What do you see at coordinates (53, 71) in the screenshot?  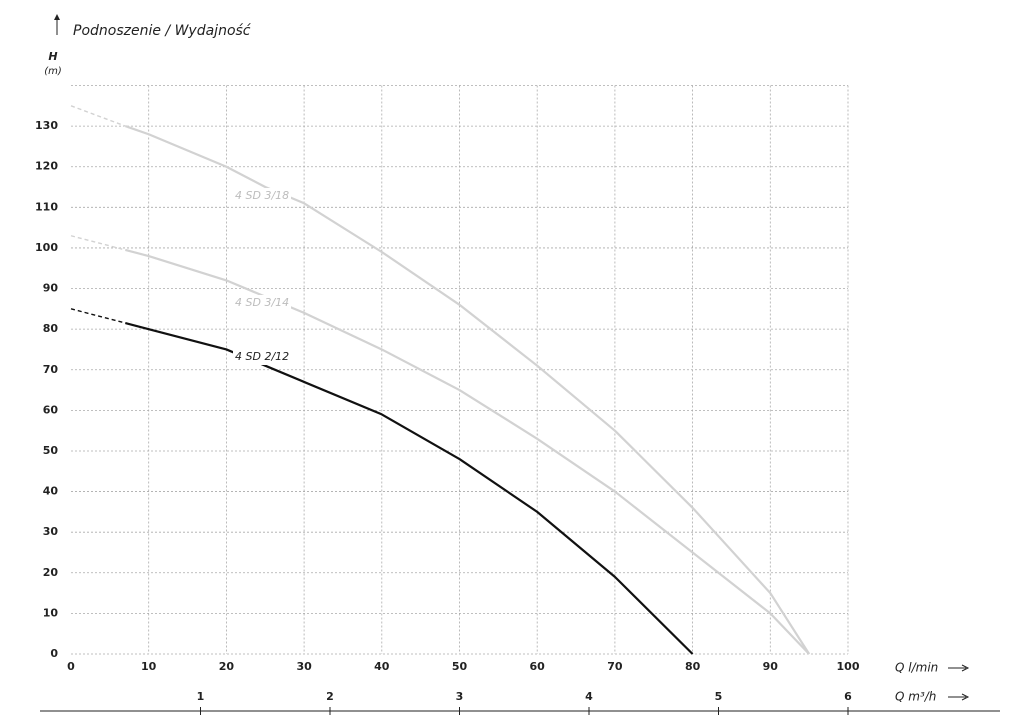 I see `y-axis-unit: (m)` at bounding box center [53, 71].